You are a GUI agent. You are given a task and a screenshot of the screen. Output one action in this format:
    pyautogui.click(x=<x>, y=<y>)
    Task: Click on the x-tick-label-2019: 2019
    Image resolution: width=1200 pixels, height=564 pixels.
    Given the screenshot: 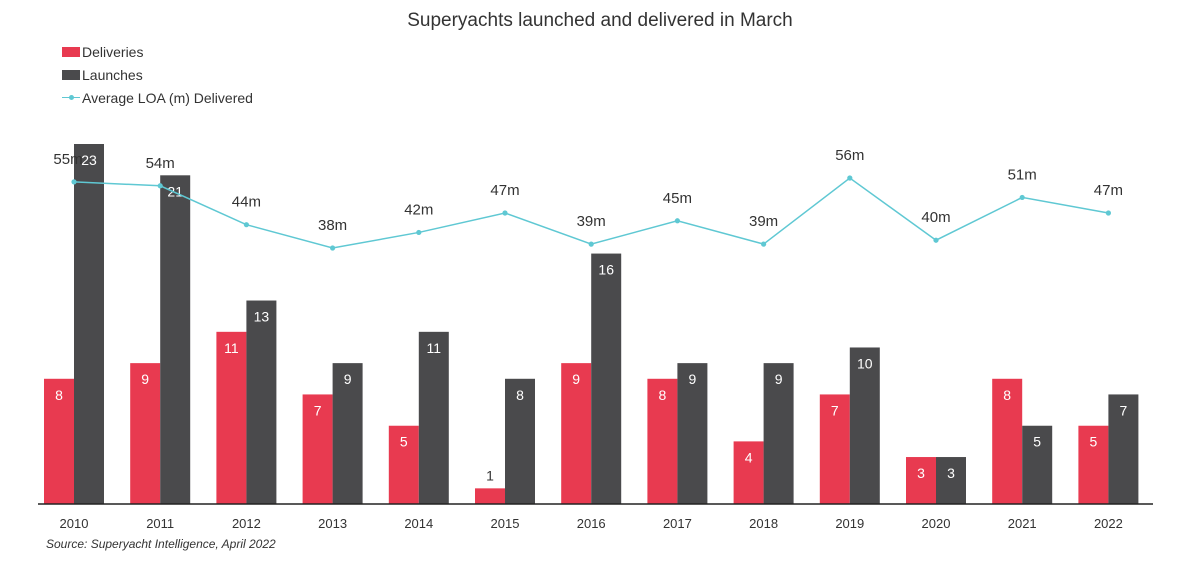 What is the action you would take?
    pyautogui.click(x=849, y=523)
    